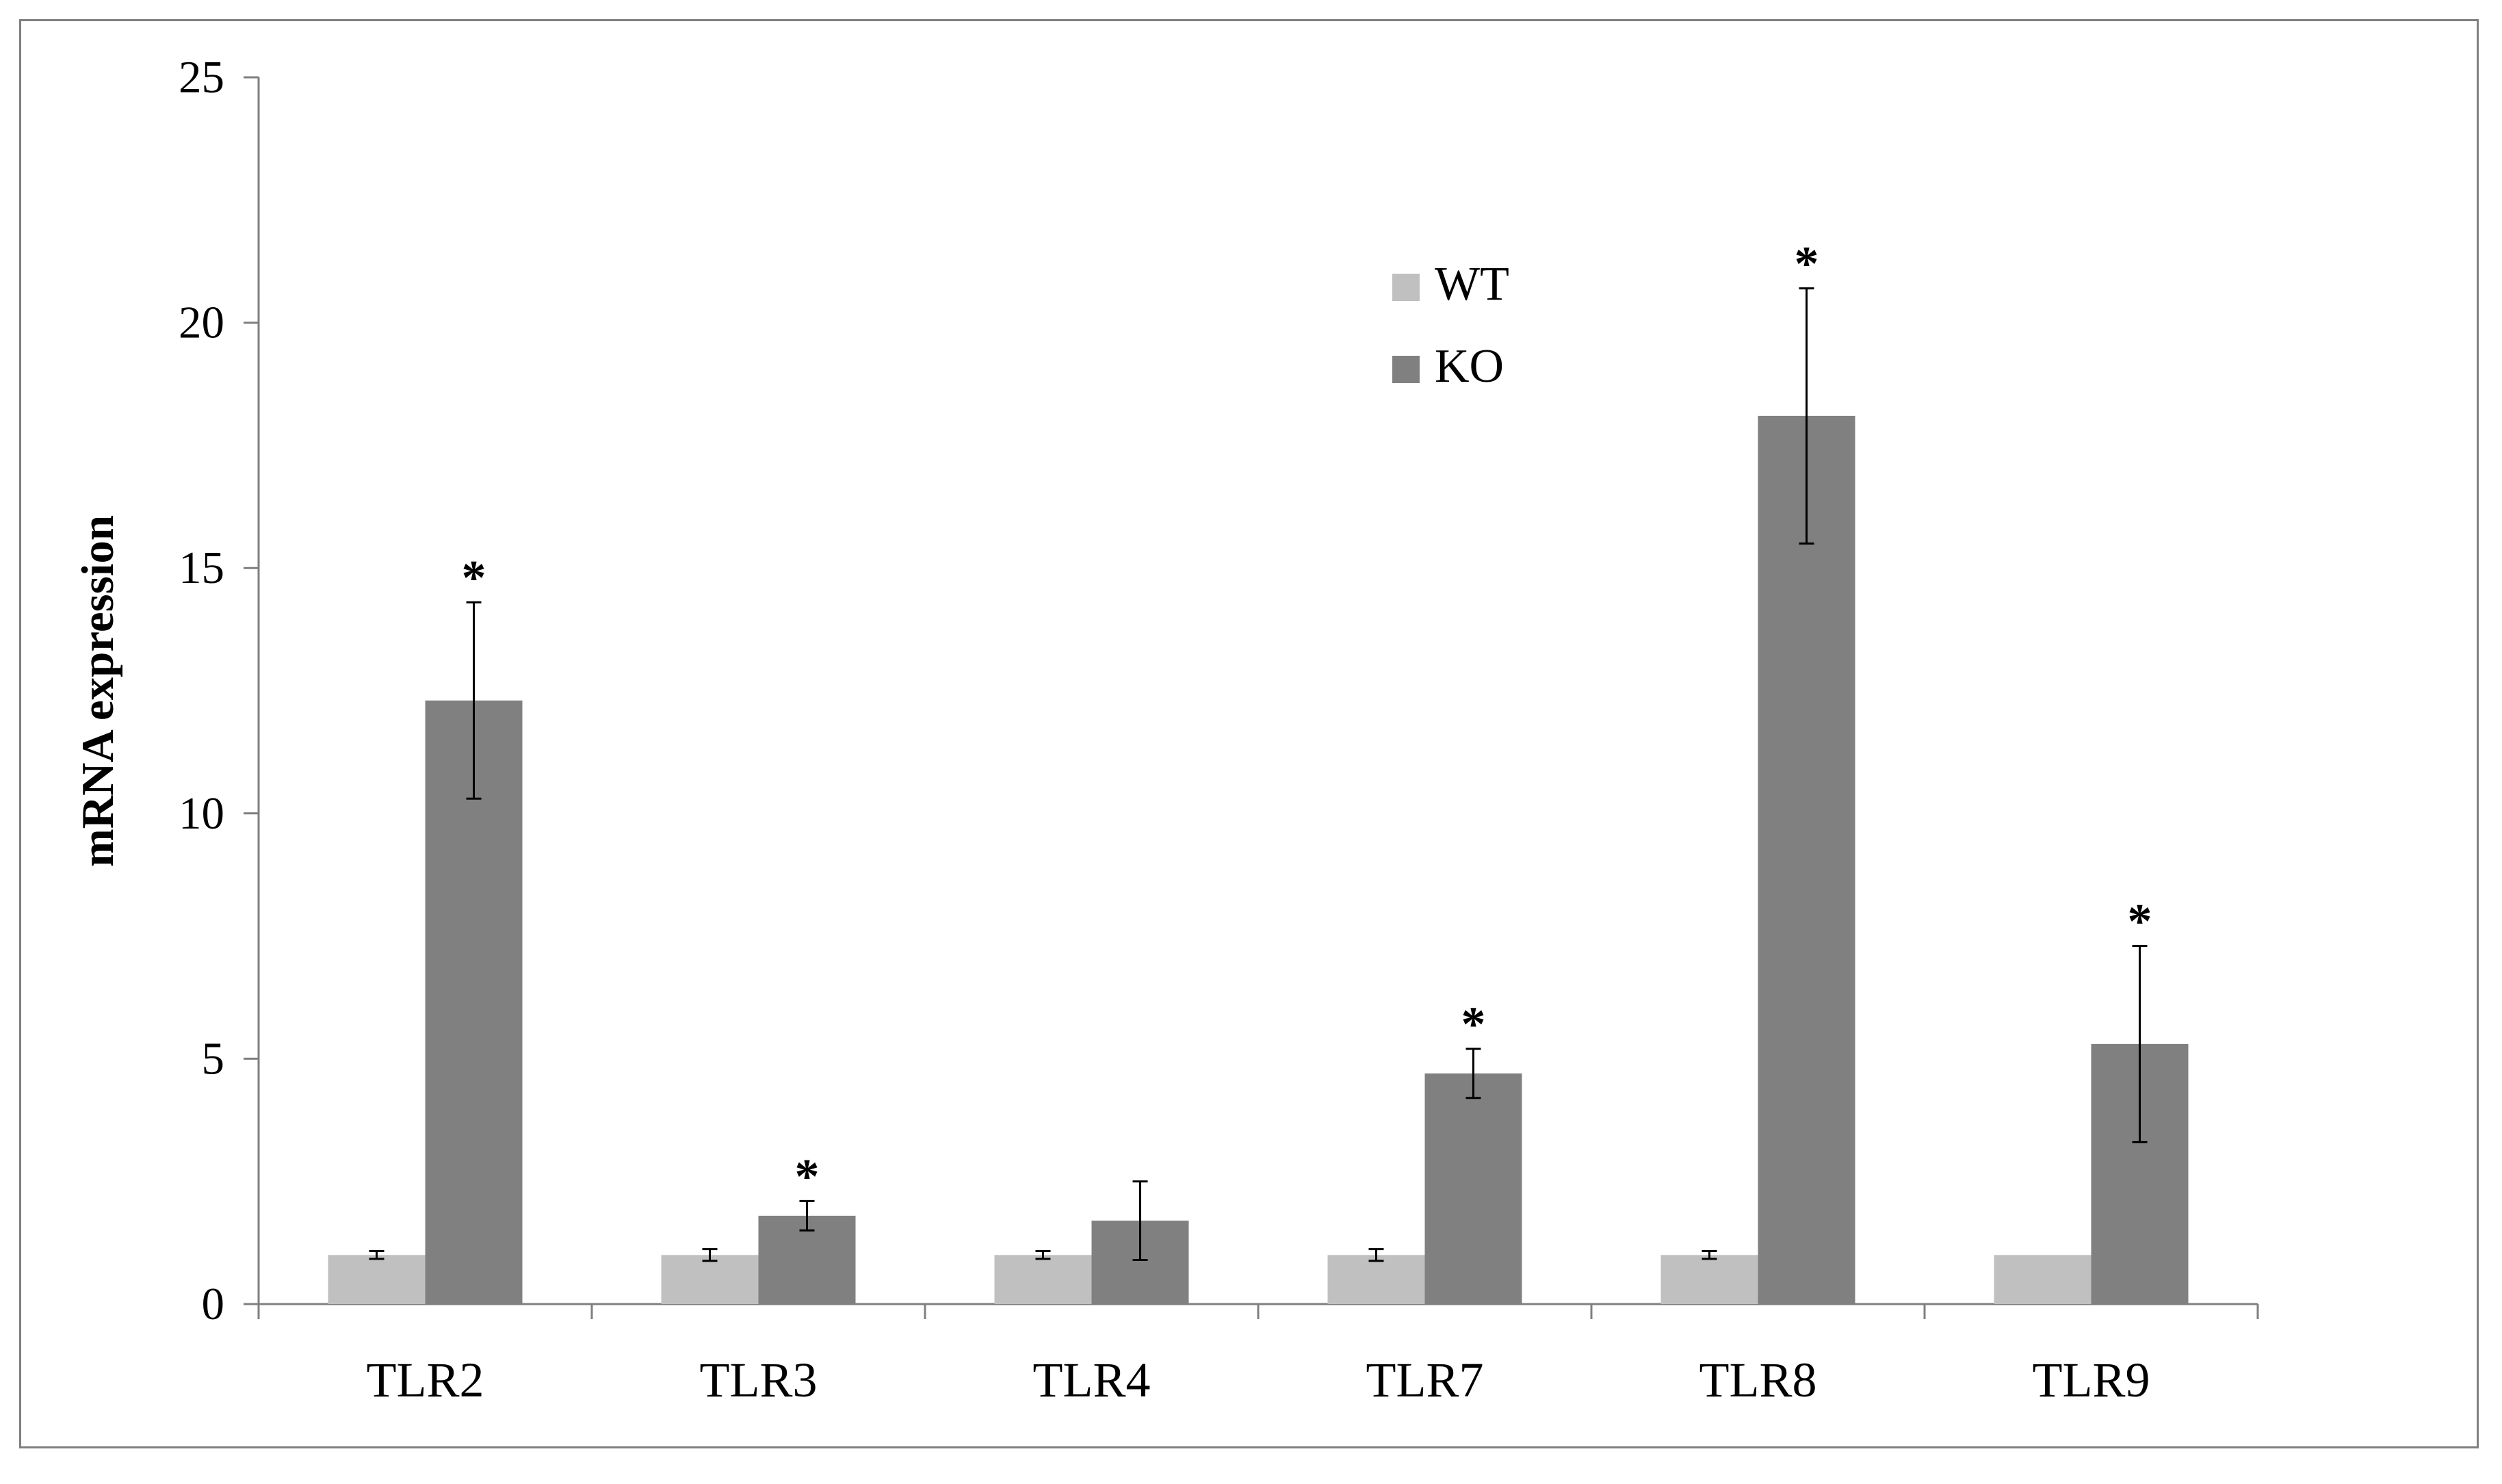  I want to click on bar-wt-tlr3, so click(710, 1279).